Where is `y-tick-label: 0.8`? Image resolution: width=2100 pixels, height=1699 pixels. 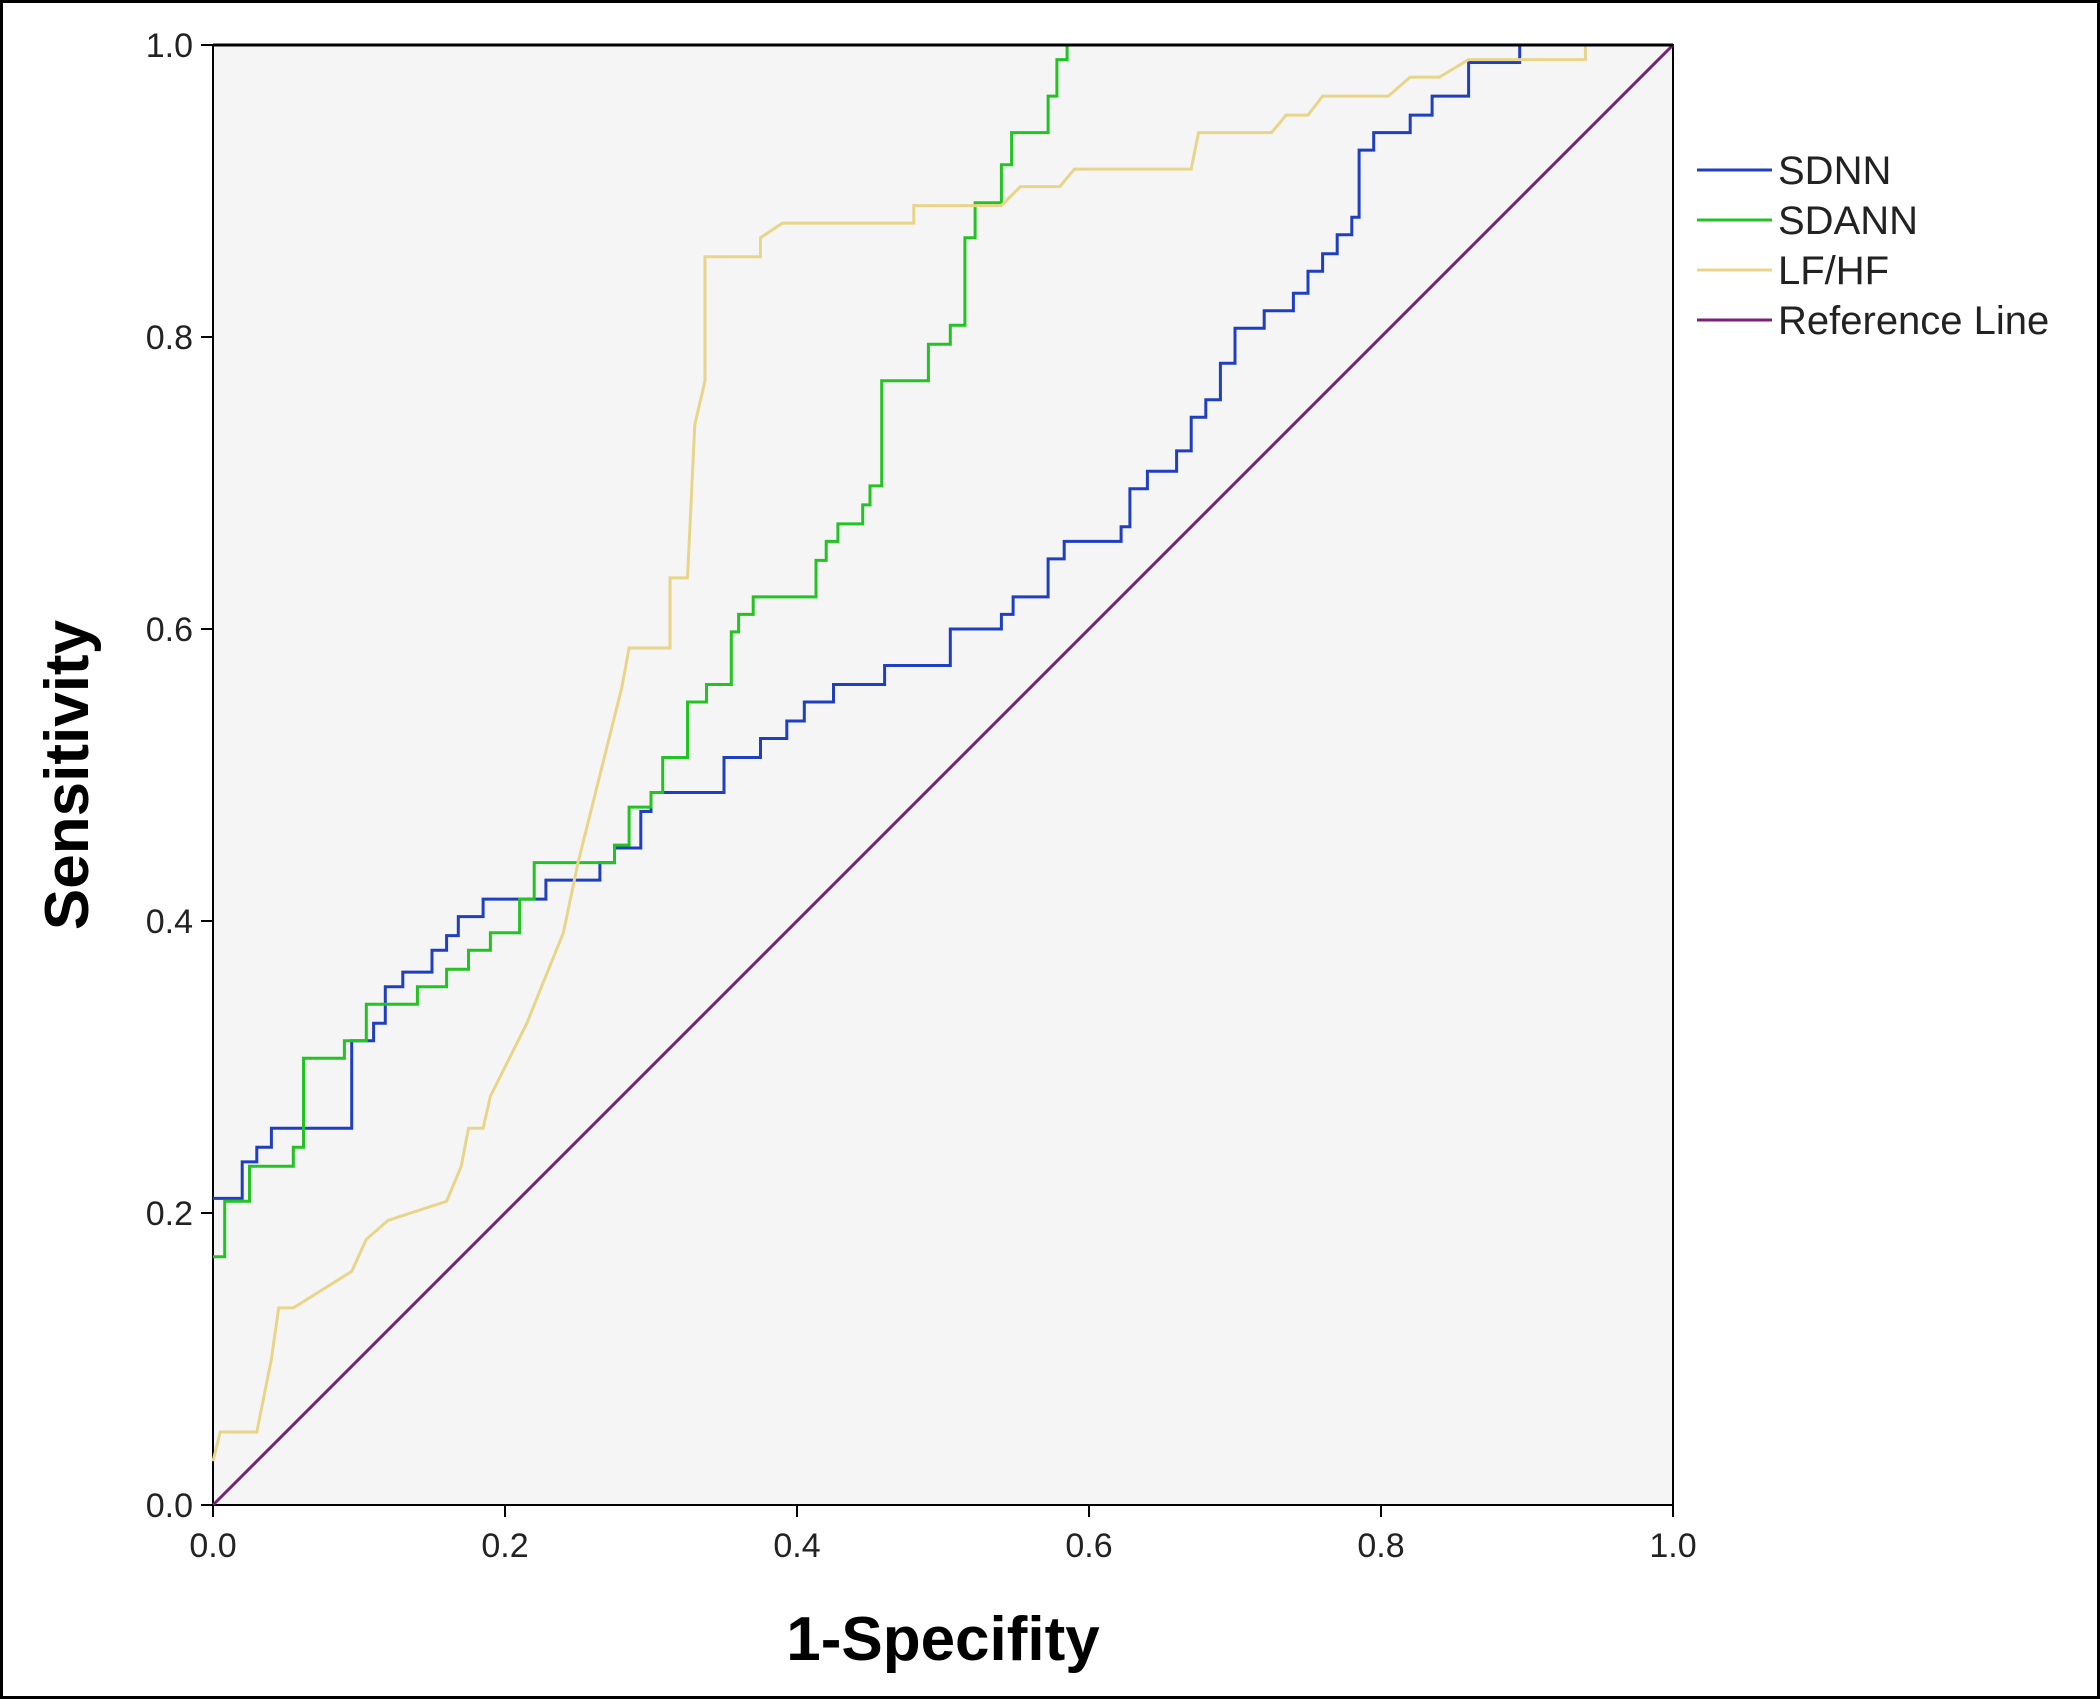 y-tick-label: 0.8 is located at coordinates (169, 338).